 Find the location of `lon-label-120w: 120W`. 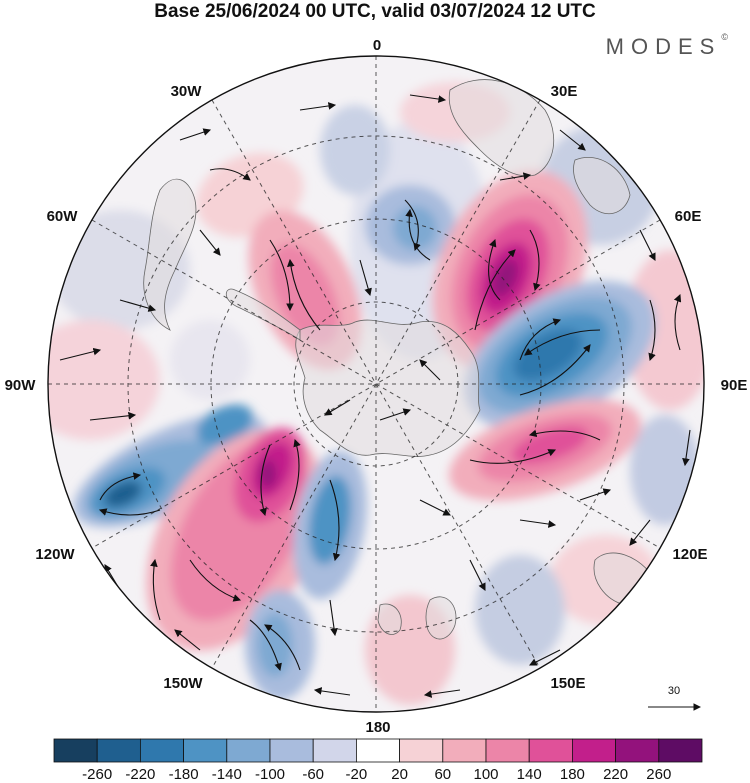

lon-label-120w: 120W is located at coordinates (55, 554).